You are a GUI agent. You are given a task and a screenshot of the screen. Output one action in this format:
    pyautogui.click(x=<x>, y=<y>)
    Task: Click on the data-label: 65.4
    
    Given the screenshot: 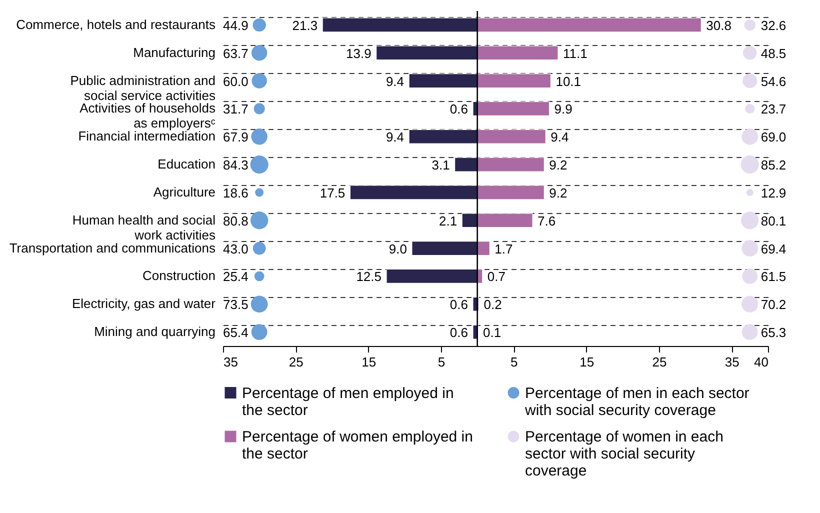 What is the action you would take?
    pyautogui.click(x=235, y=332)
    